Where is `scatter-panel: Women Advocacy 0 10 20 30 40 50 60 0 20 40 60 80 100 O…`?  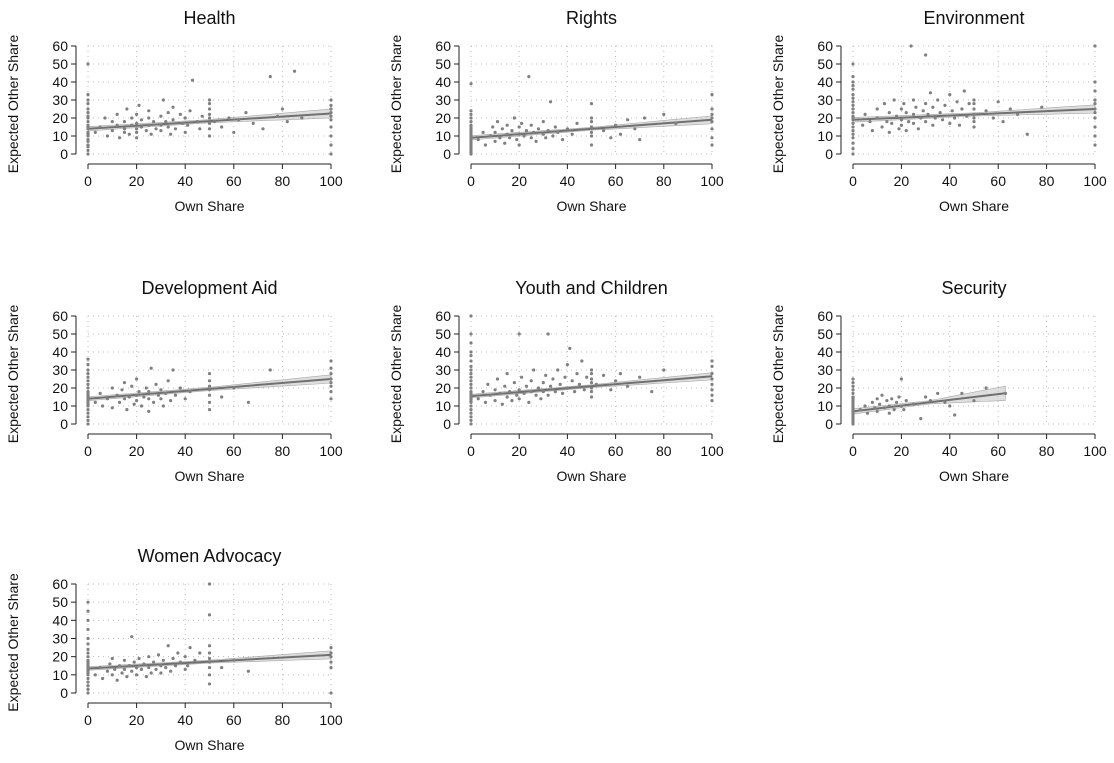 scatter-panel: Women Advocacy 0 10 20 30 40 50 60 0 20 40 60 80 100 O… is located at coordinates (174, 649).